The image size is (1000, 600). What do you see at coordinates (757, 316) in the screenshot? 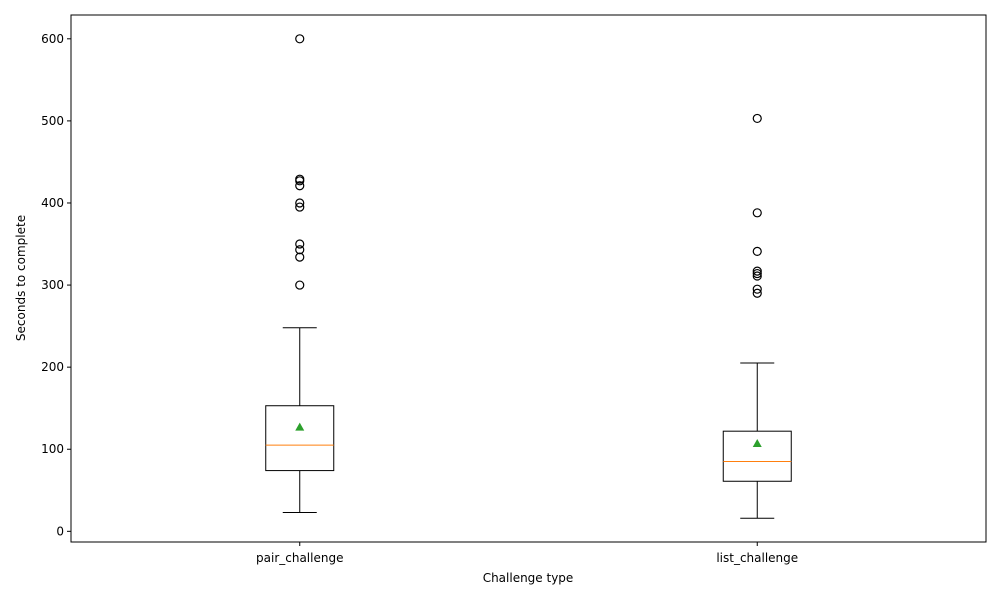
I see `box-group-list_challenge` at bounding box center [757, 316].